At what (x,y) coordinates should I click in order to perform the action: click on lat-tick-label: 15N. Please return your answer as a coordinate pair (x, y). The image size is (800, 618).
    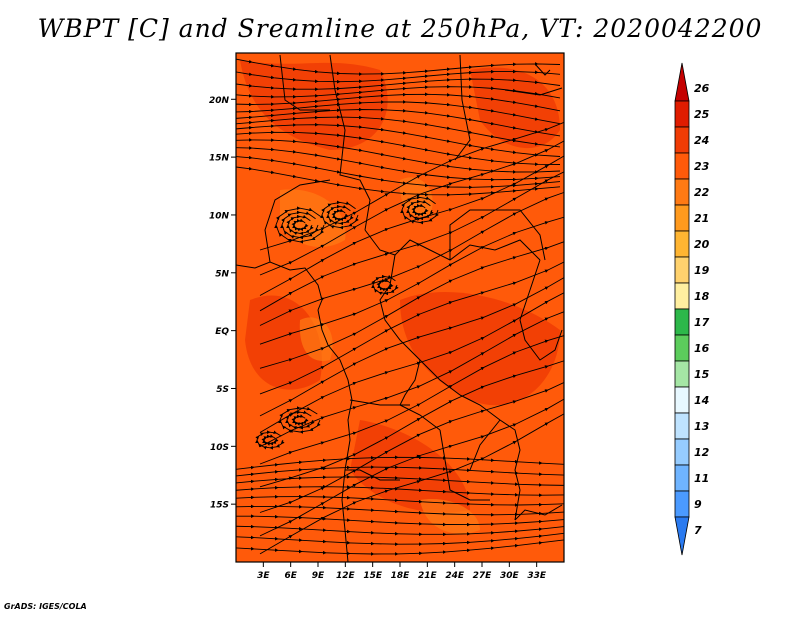
    Looking at the image, I should click on (219, 159).